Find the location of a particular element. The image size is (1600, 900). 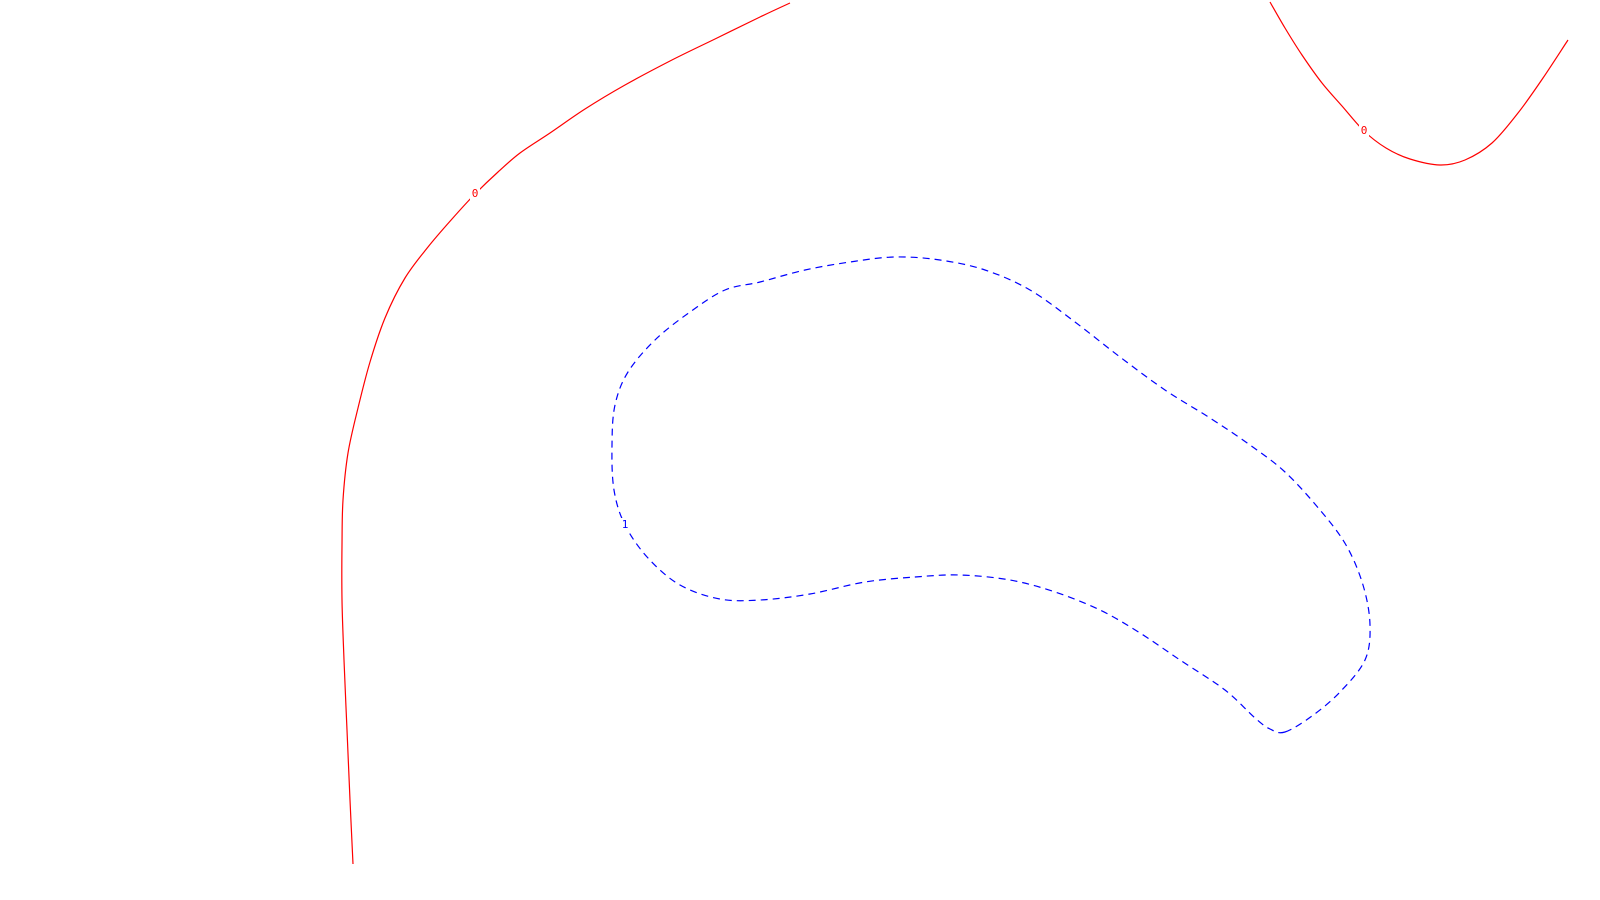

contour-label-1-2: 1 is located at coordinates (625, 524).